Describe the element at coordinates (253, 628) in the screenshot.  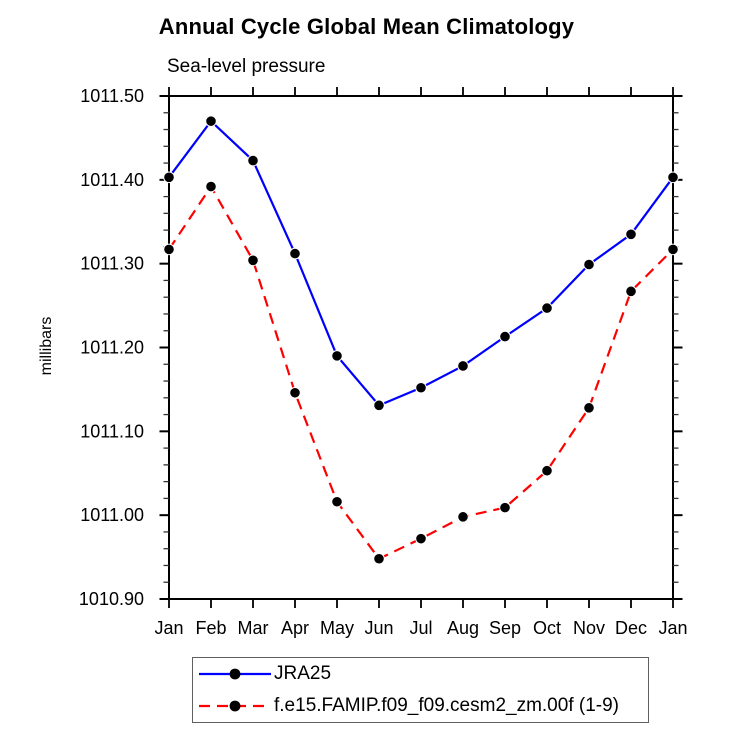
I see `x-tick-label: Mar` at that location.